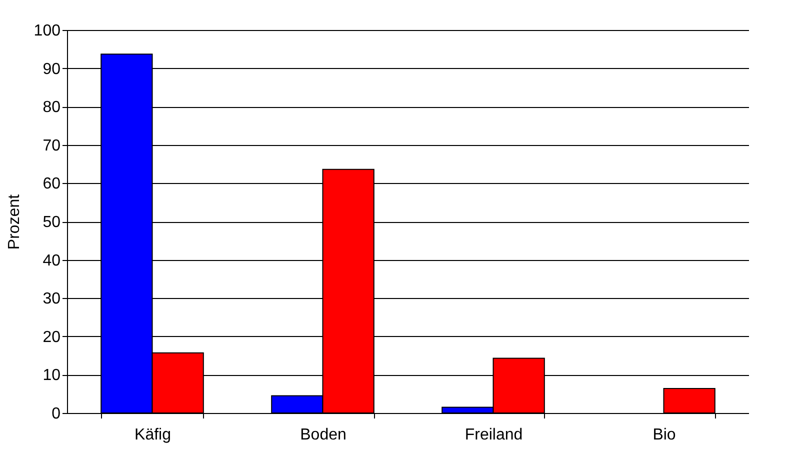 Image resolution: width=789 pixels, height=455 pixels. I want to click on y-tick-label: 20, so click(51, 337).